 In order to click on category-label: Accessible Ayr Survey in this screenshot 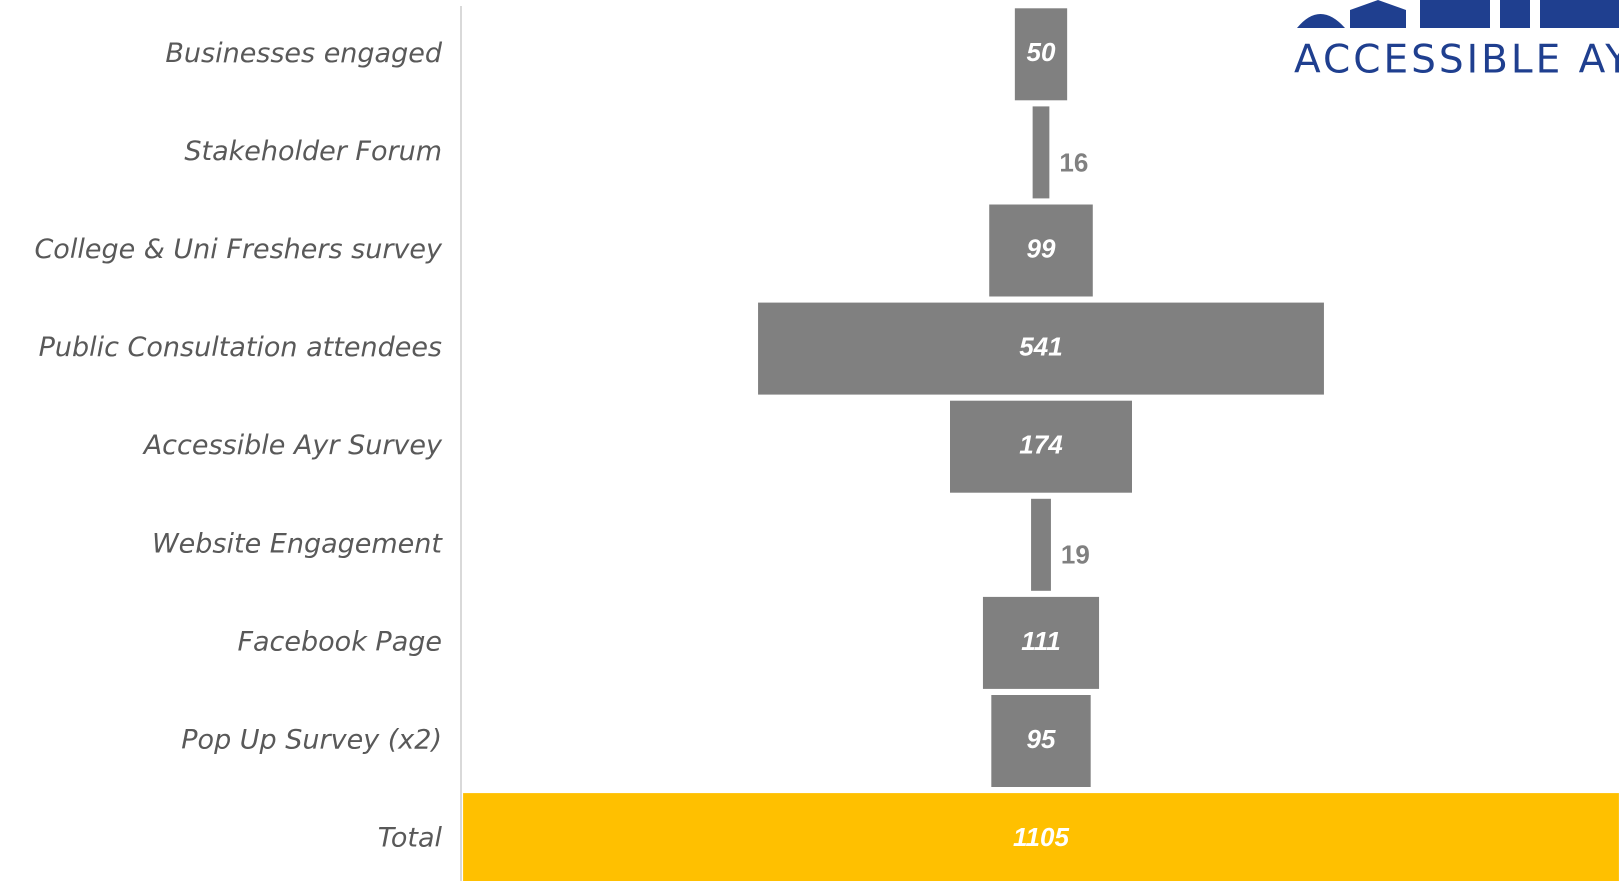, I will do `click(292, 445)`.